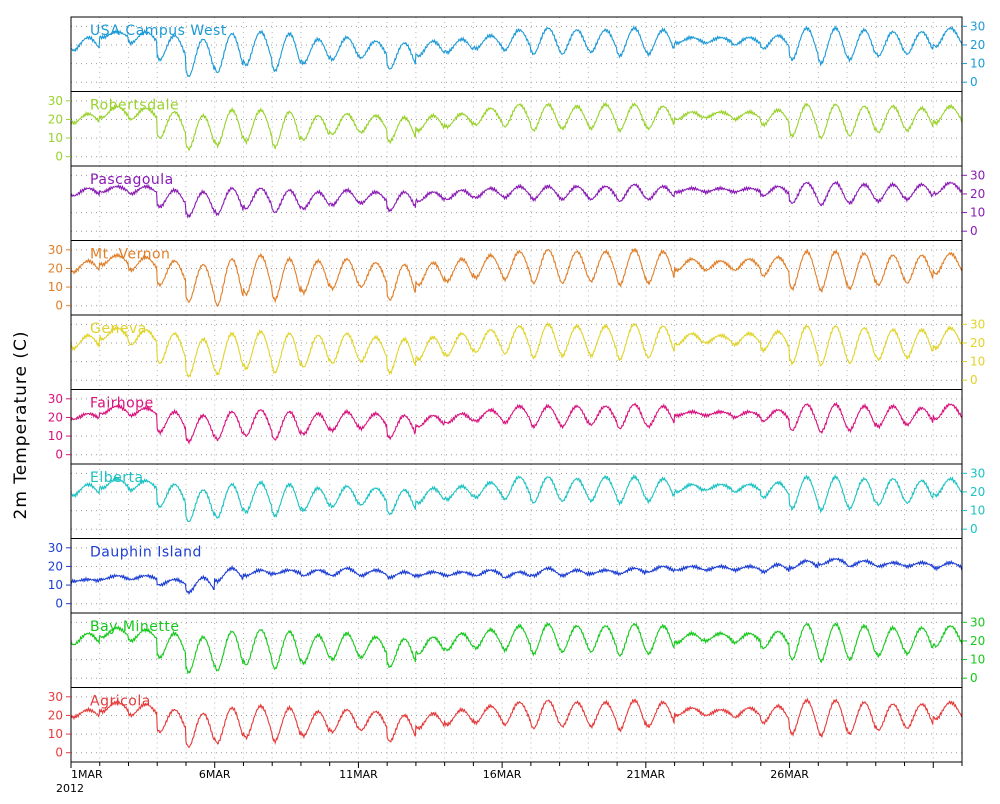  I want to click on series-line-dauphin-island, so click(516, 576).